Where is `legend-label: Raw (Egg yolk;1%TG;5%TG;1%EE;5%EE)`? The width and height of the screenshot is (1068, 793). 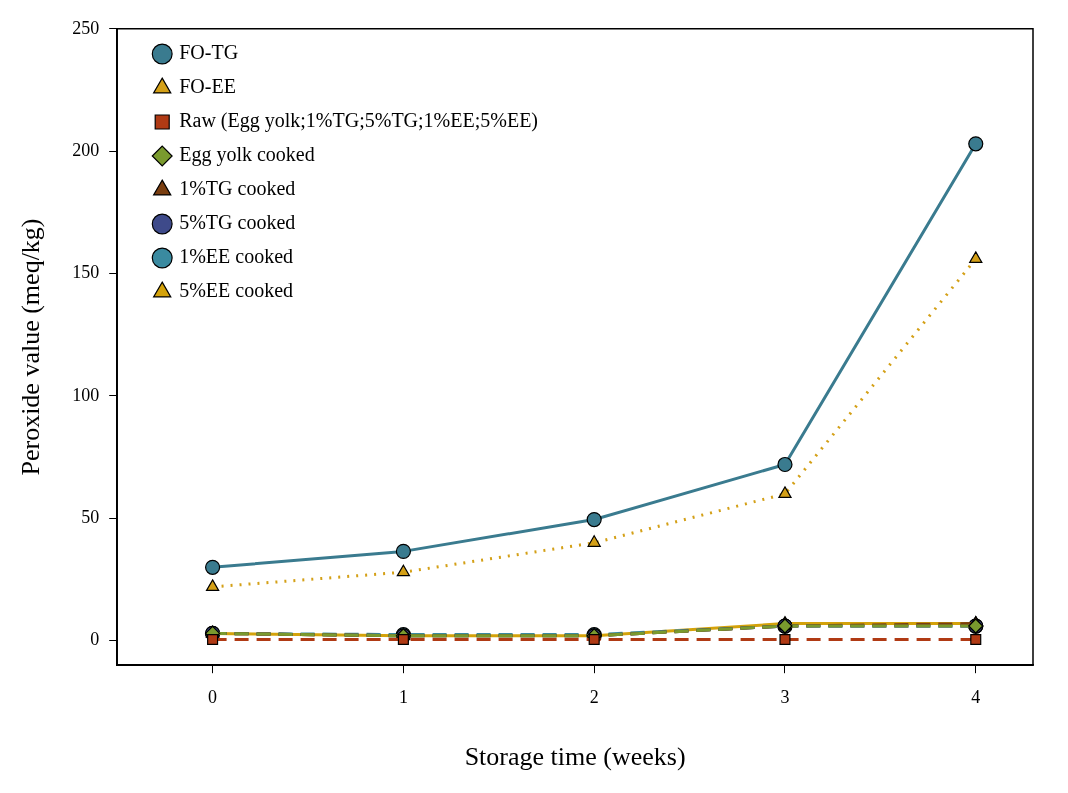
legend-label: Raw (Egg yolk;1%TG;5%TG;1%EE;5%EE) is located at coordinates (359, 121).